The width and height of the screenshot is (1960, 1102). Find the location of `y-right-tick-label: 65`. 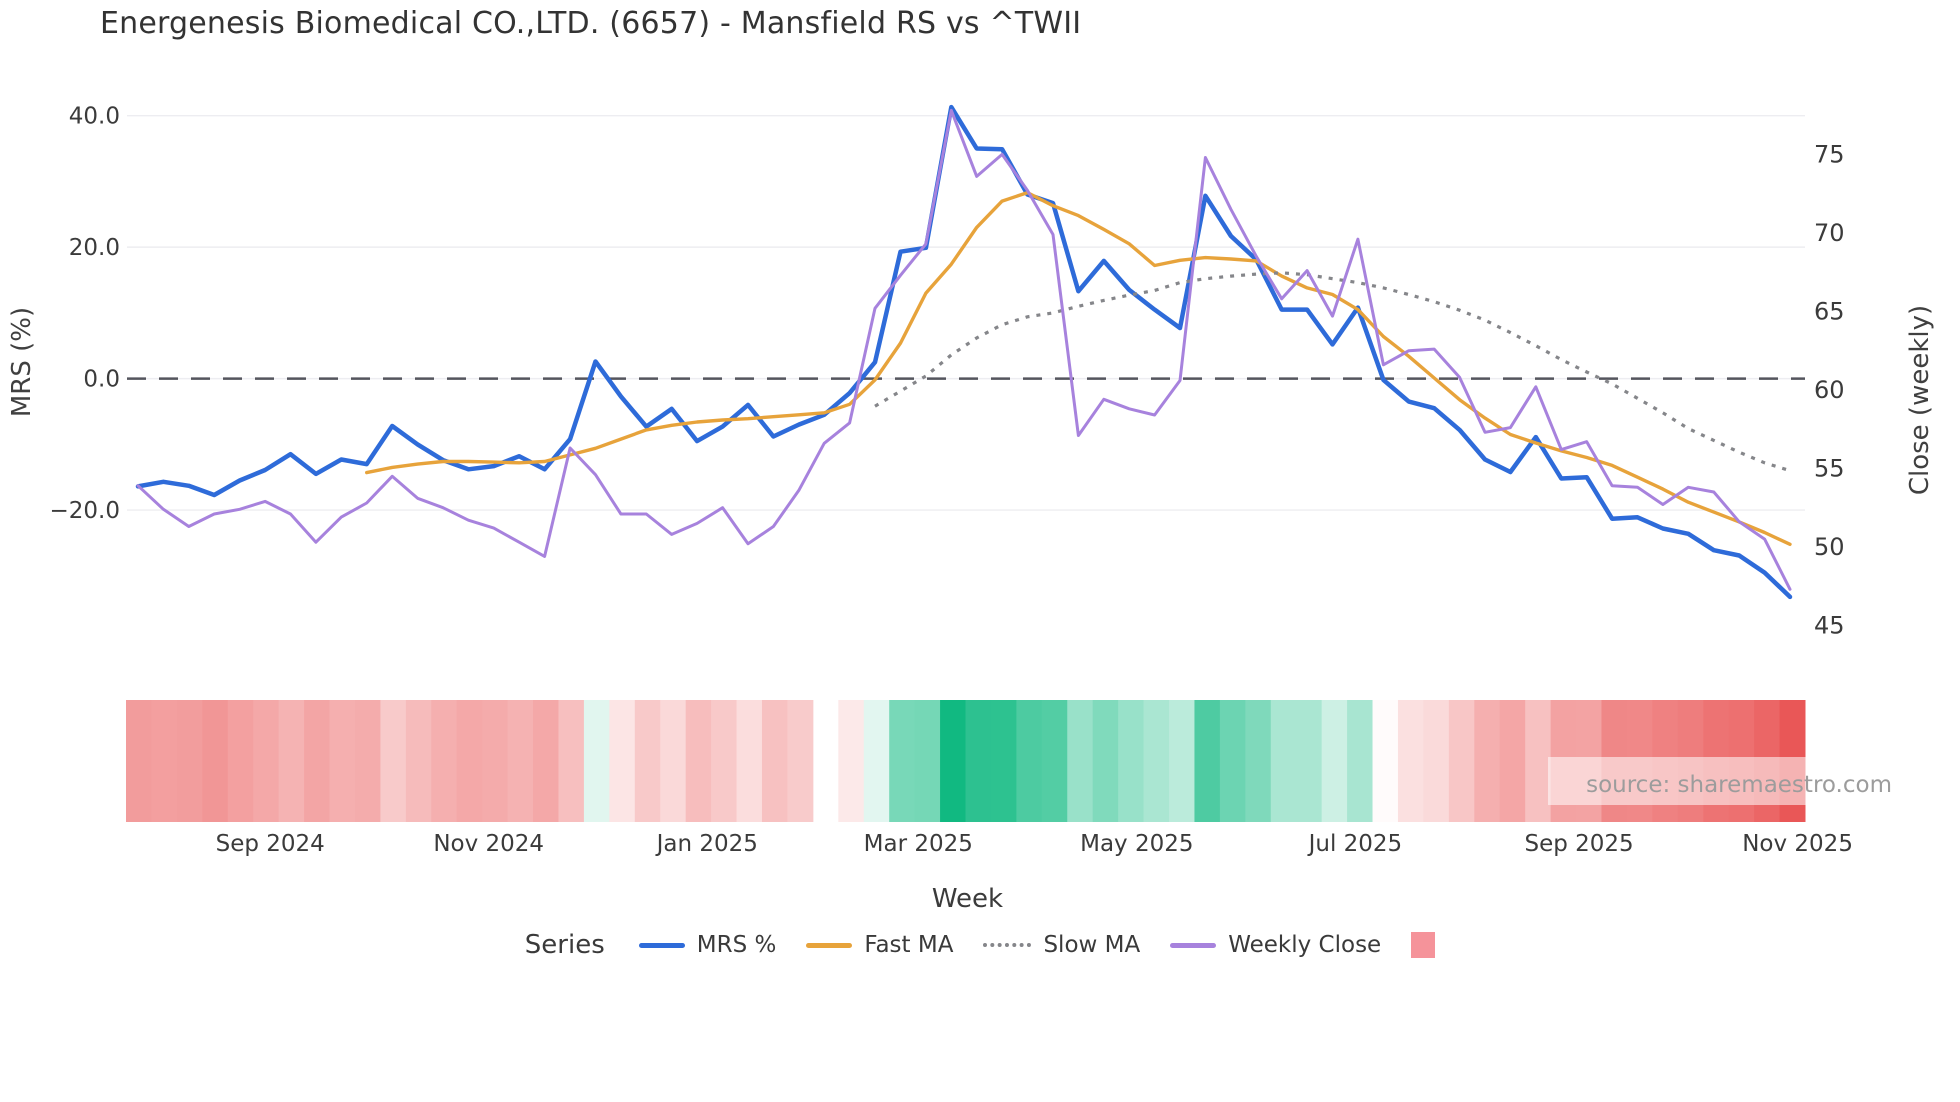

y-right-tick-label: 65 is located at coordinates (1829, 311).